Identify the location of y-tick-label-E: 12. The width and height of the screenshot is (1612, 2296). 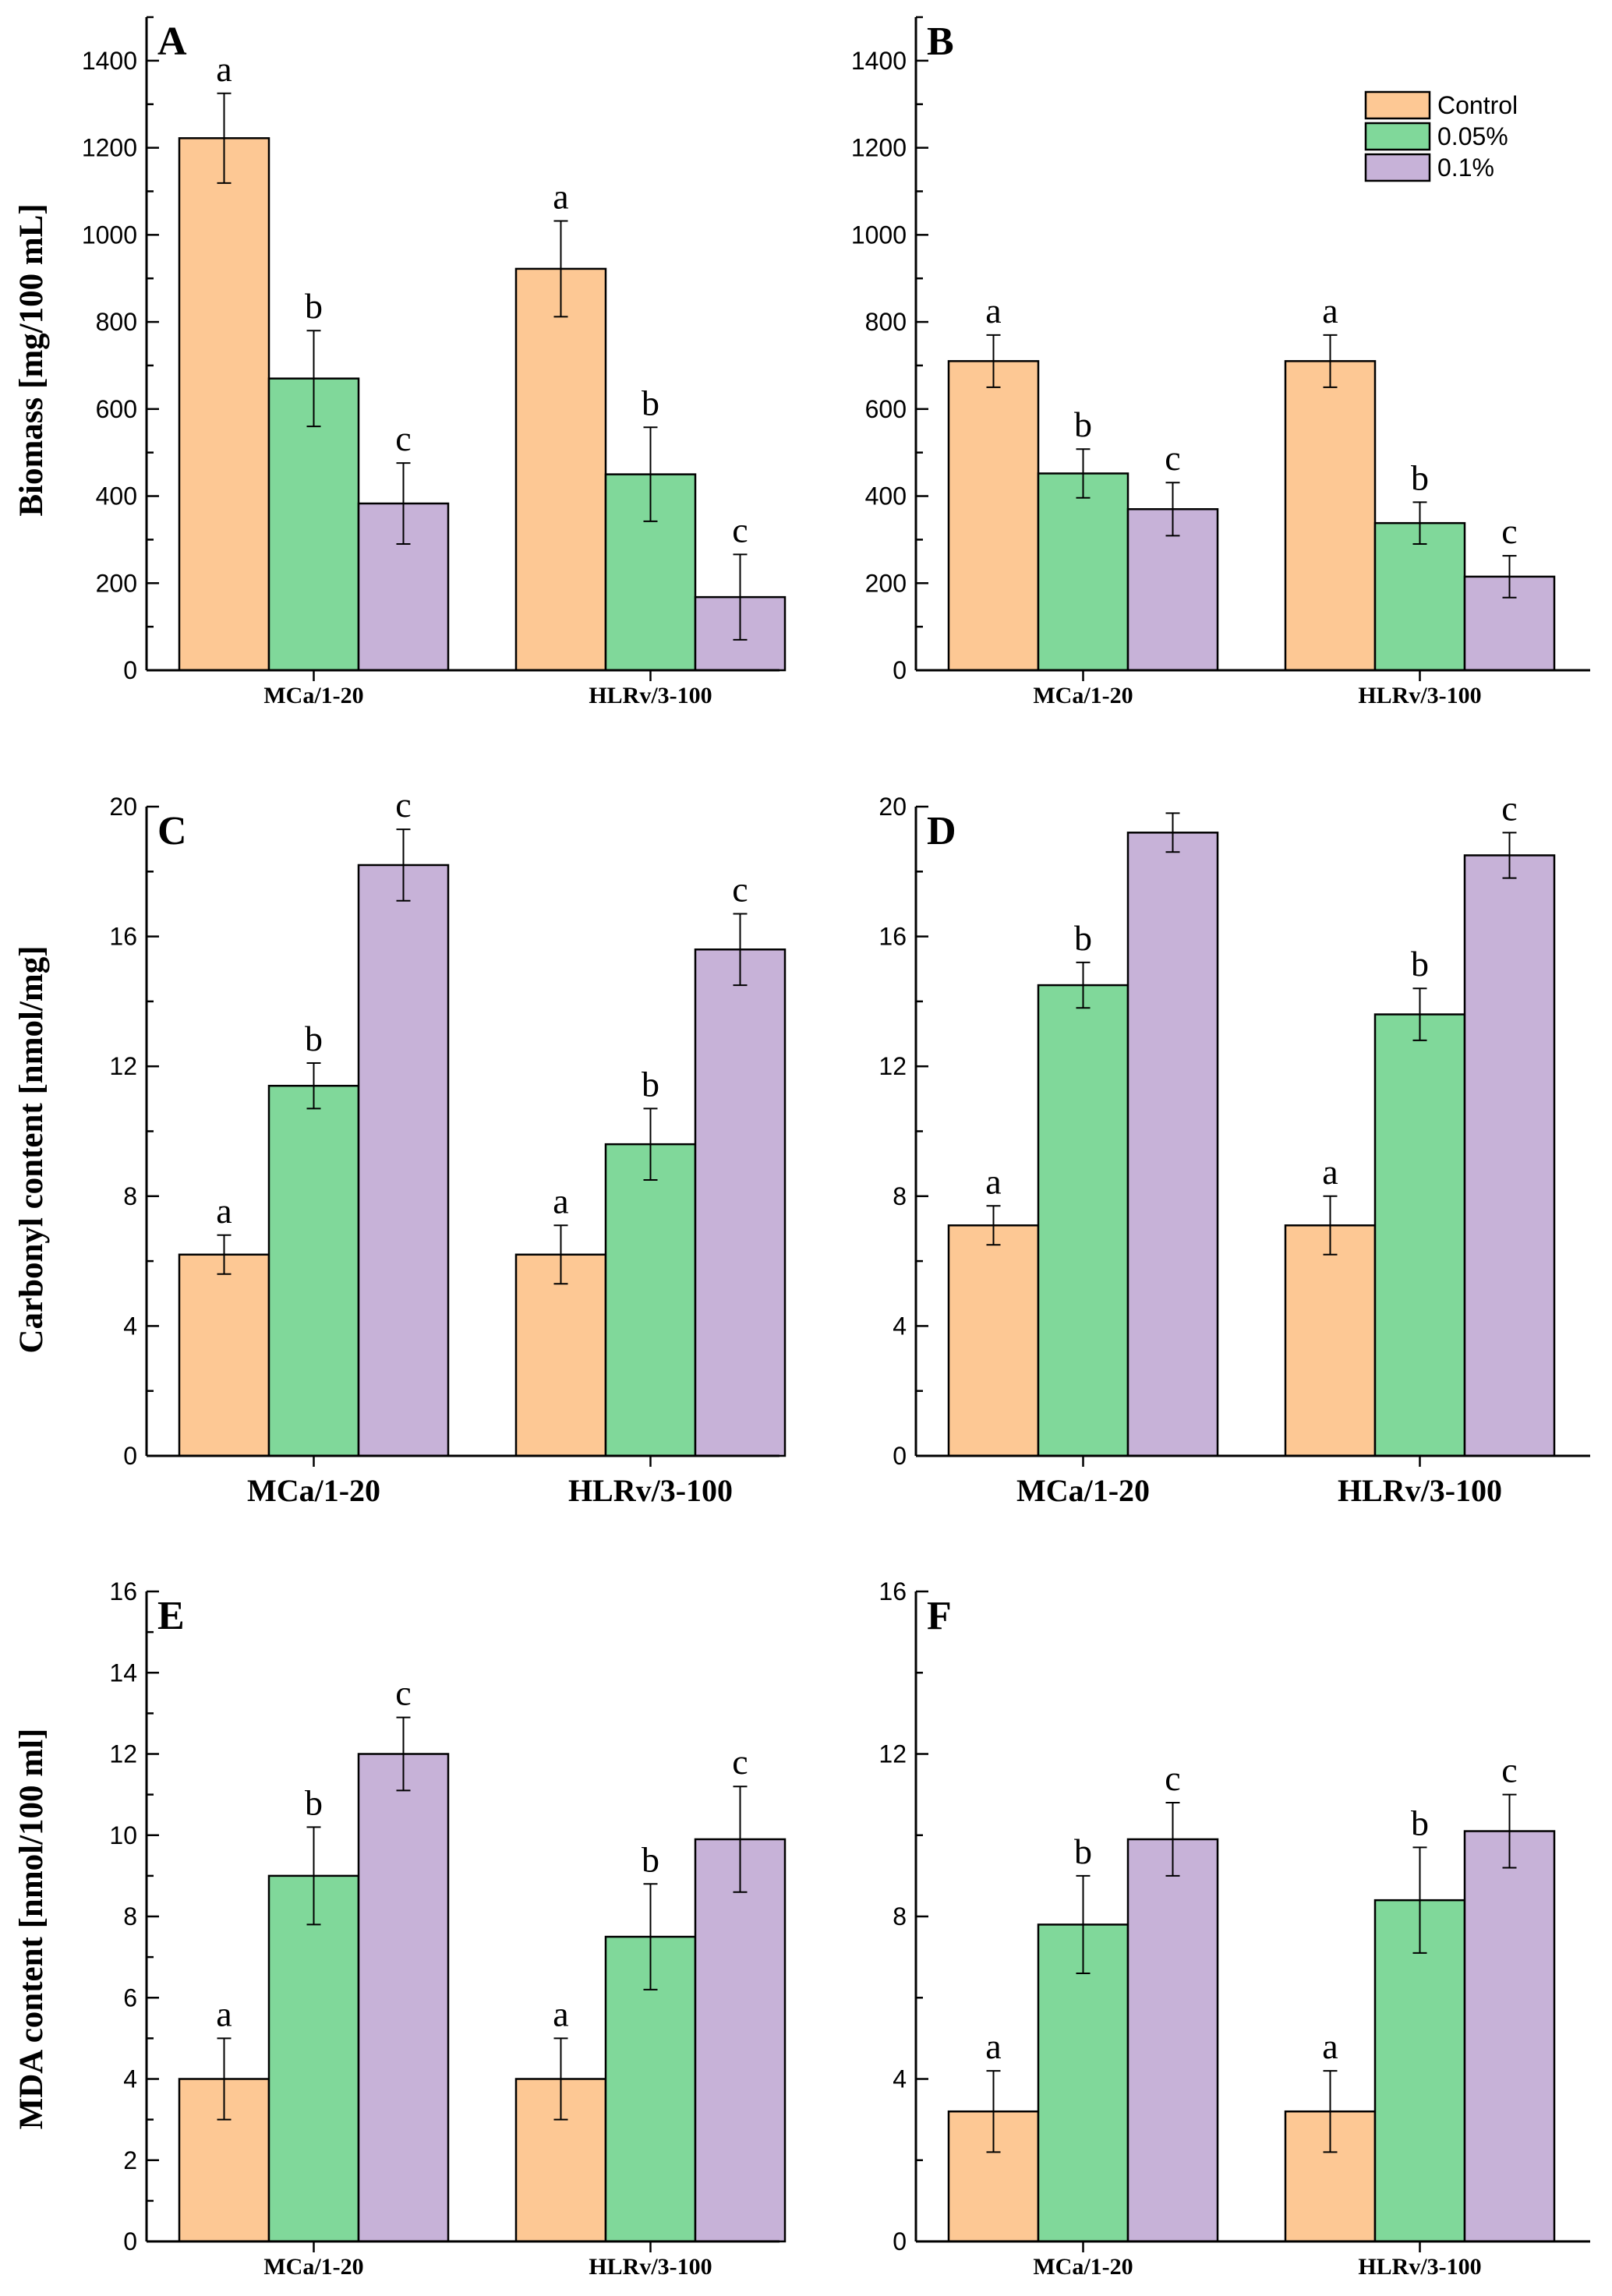
(123, 1754).